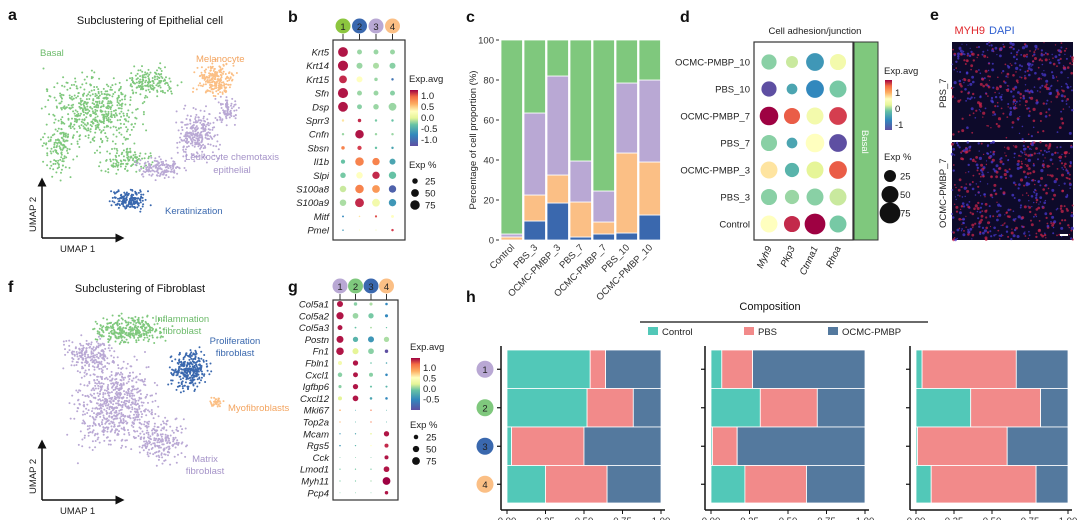  Describe the element at coordinates (316, 387) in the screenshot. I see `gene-label: Igfbp6` at that location.